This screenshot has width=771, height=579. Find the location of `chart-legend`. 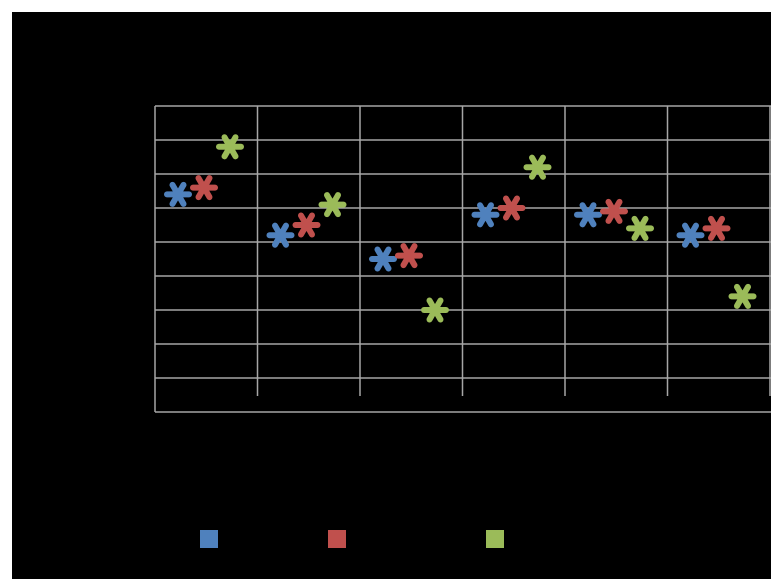

chart-legend is located at coordinates (391, 541).